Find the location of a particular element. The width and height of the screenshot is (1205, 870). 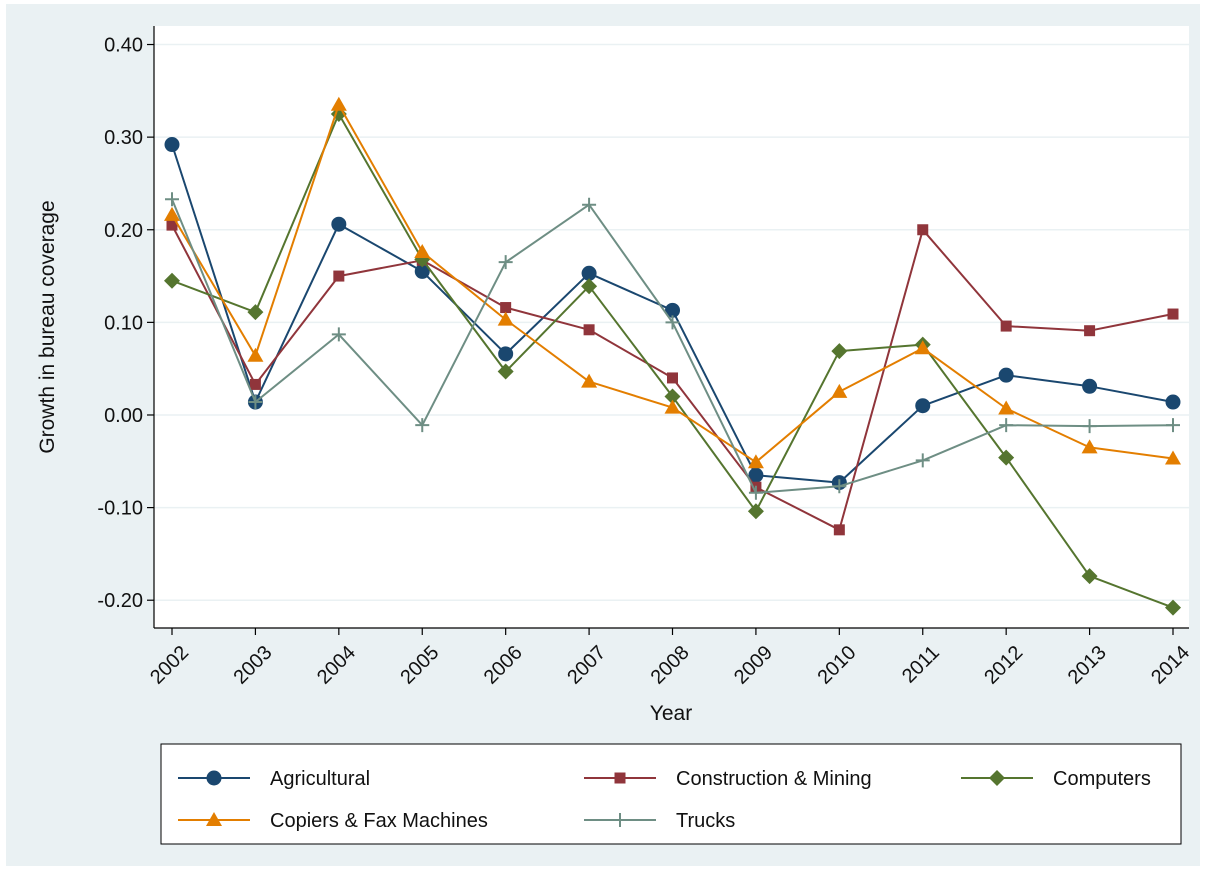

legend-entry-computers: Computers is located at coordinates (1056, 779).